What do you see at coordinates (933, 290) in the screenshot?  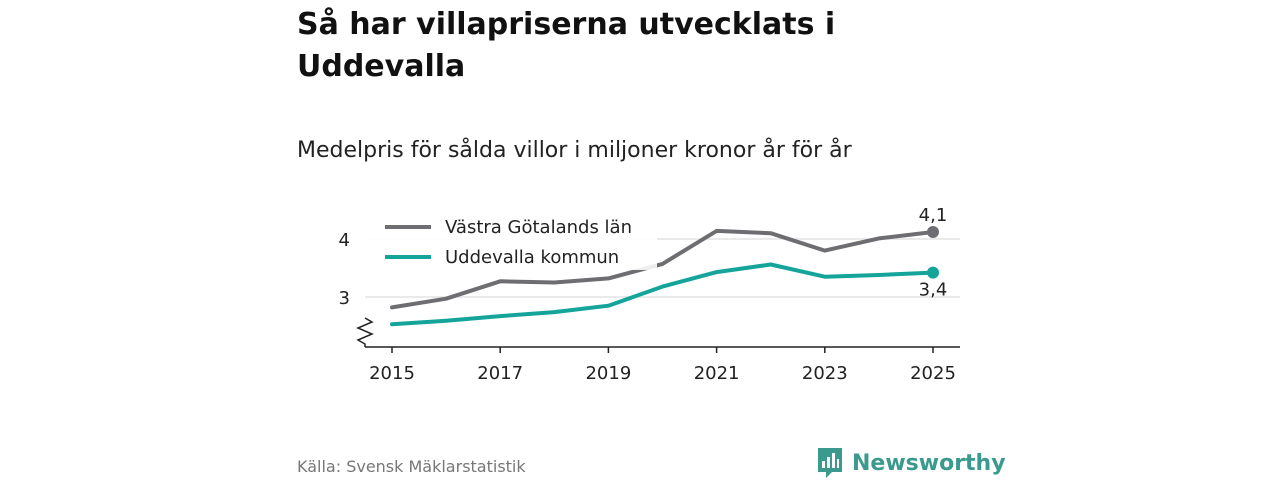 I see `end-value-label: 3,4` at bounding box center [933, 290].